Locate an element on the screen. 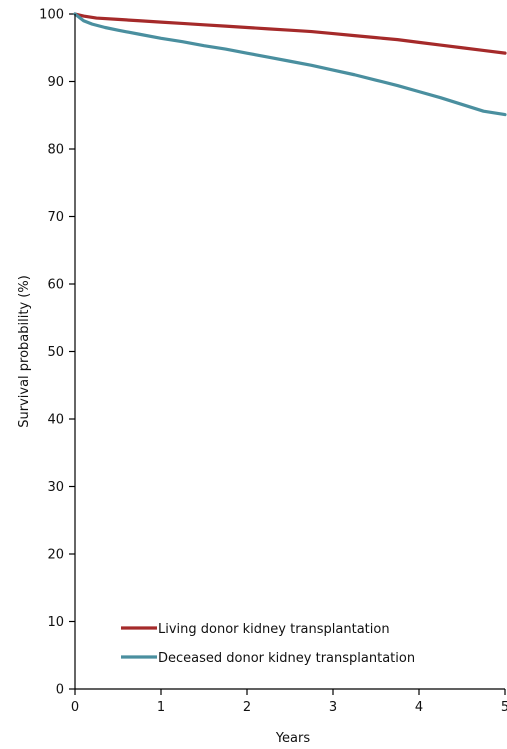 This screenshot has height=749, width=507. x-axis-ticks: 0 1 2 3 4 5 is located at coordinates (289, 702).